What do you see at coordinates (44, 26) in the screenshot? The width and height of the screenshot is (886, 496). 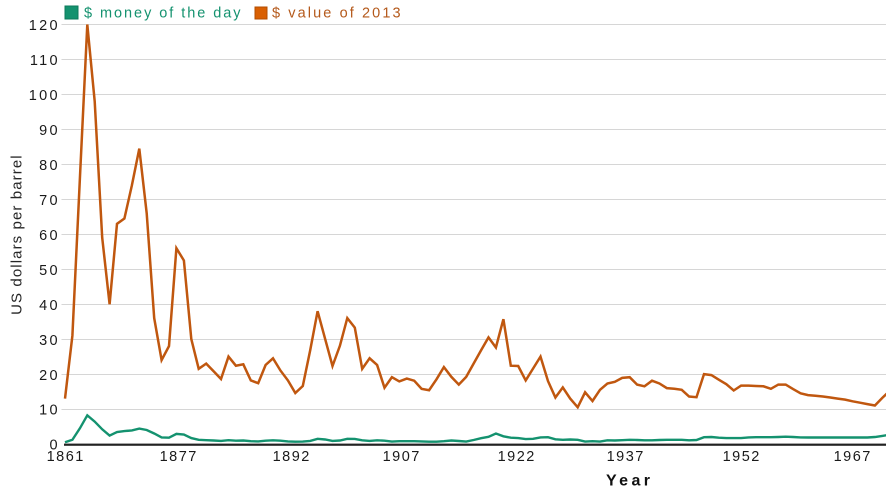 I see `svg-text: 120` at bounding box center [44, 26].